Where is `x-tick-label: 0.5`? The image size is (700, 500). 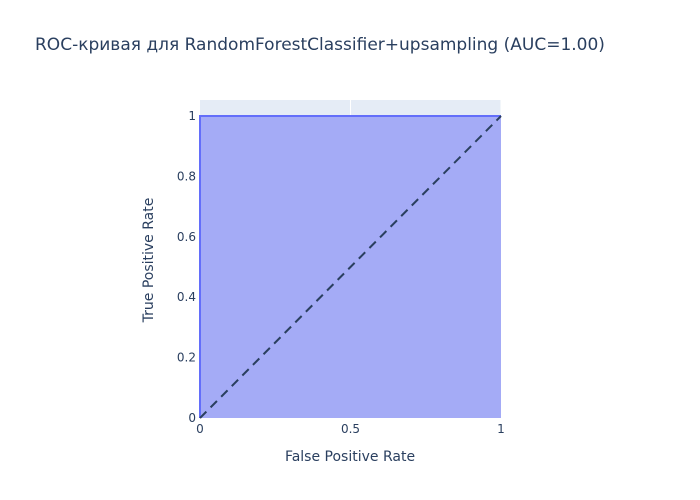
x-tick-label: 0.5 is located at coordinates (350, 429).